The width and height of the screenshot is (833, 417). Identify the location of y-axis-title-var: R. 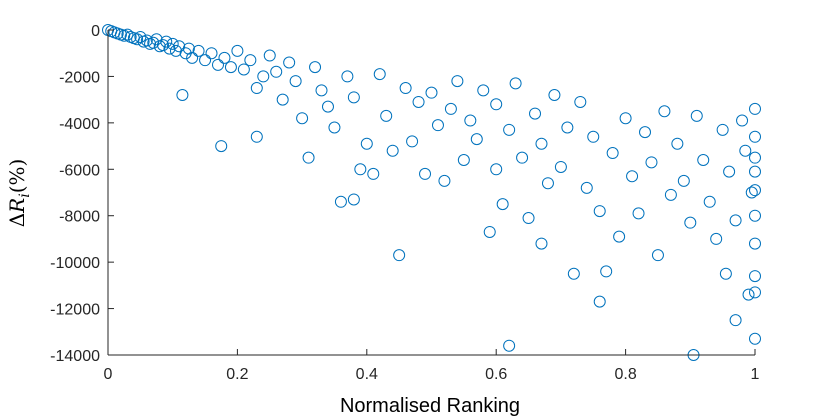
(17, 206).